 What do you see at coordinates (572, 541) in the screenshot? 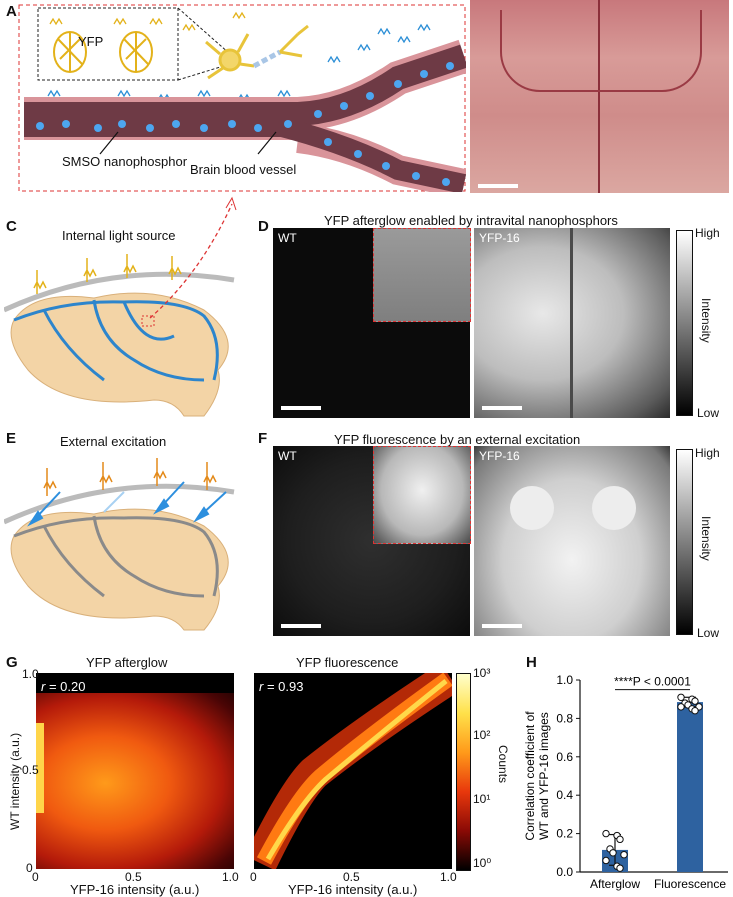
I see `yfp16-fluorescence-image: YFP-16` at bounding box center [572, 541].